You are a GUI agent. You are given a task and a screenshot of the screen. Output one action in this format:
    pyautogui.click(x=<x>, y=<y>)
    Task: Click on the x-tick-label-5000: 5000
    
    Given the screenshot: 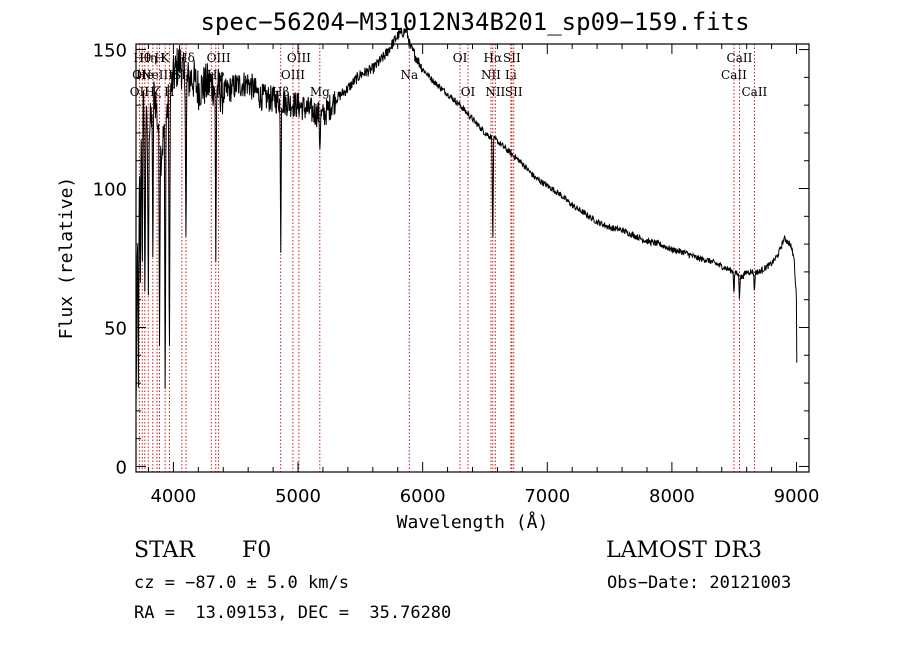 What is the action you would take?
    pyautogui.click(x=298, y=496)
    